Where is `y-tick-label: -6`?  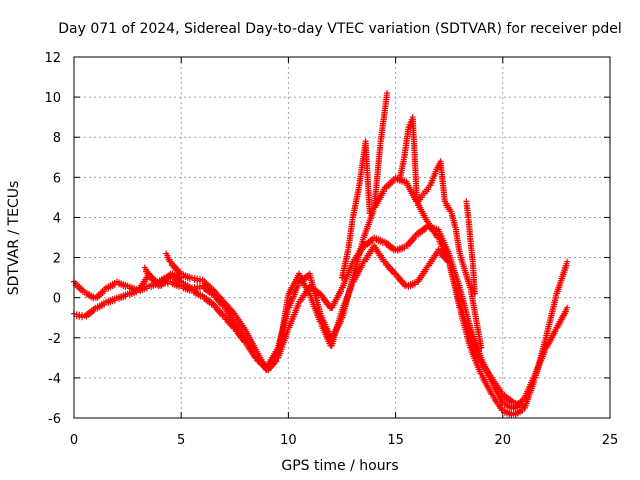
y-tick-label: -6 is located at coordinates (54, 419).